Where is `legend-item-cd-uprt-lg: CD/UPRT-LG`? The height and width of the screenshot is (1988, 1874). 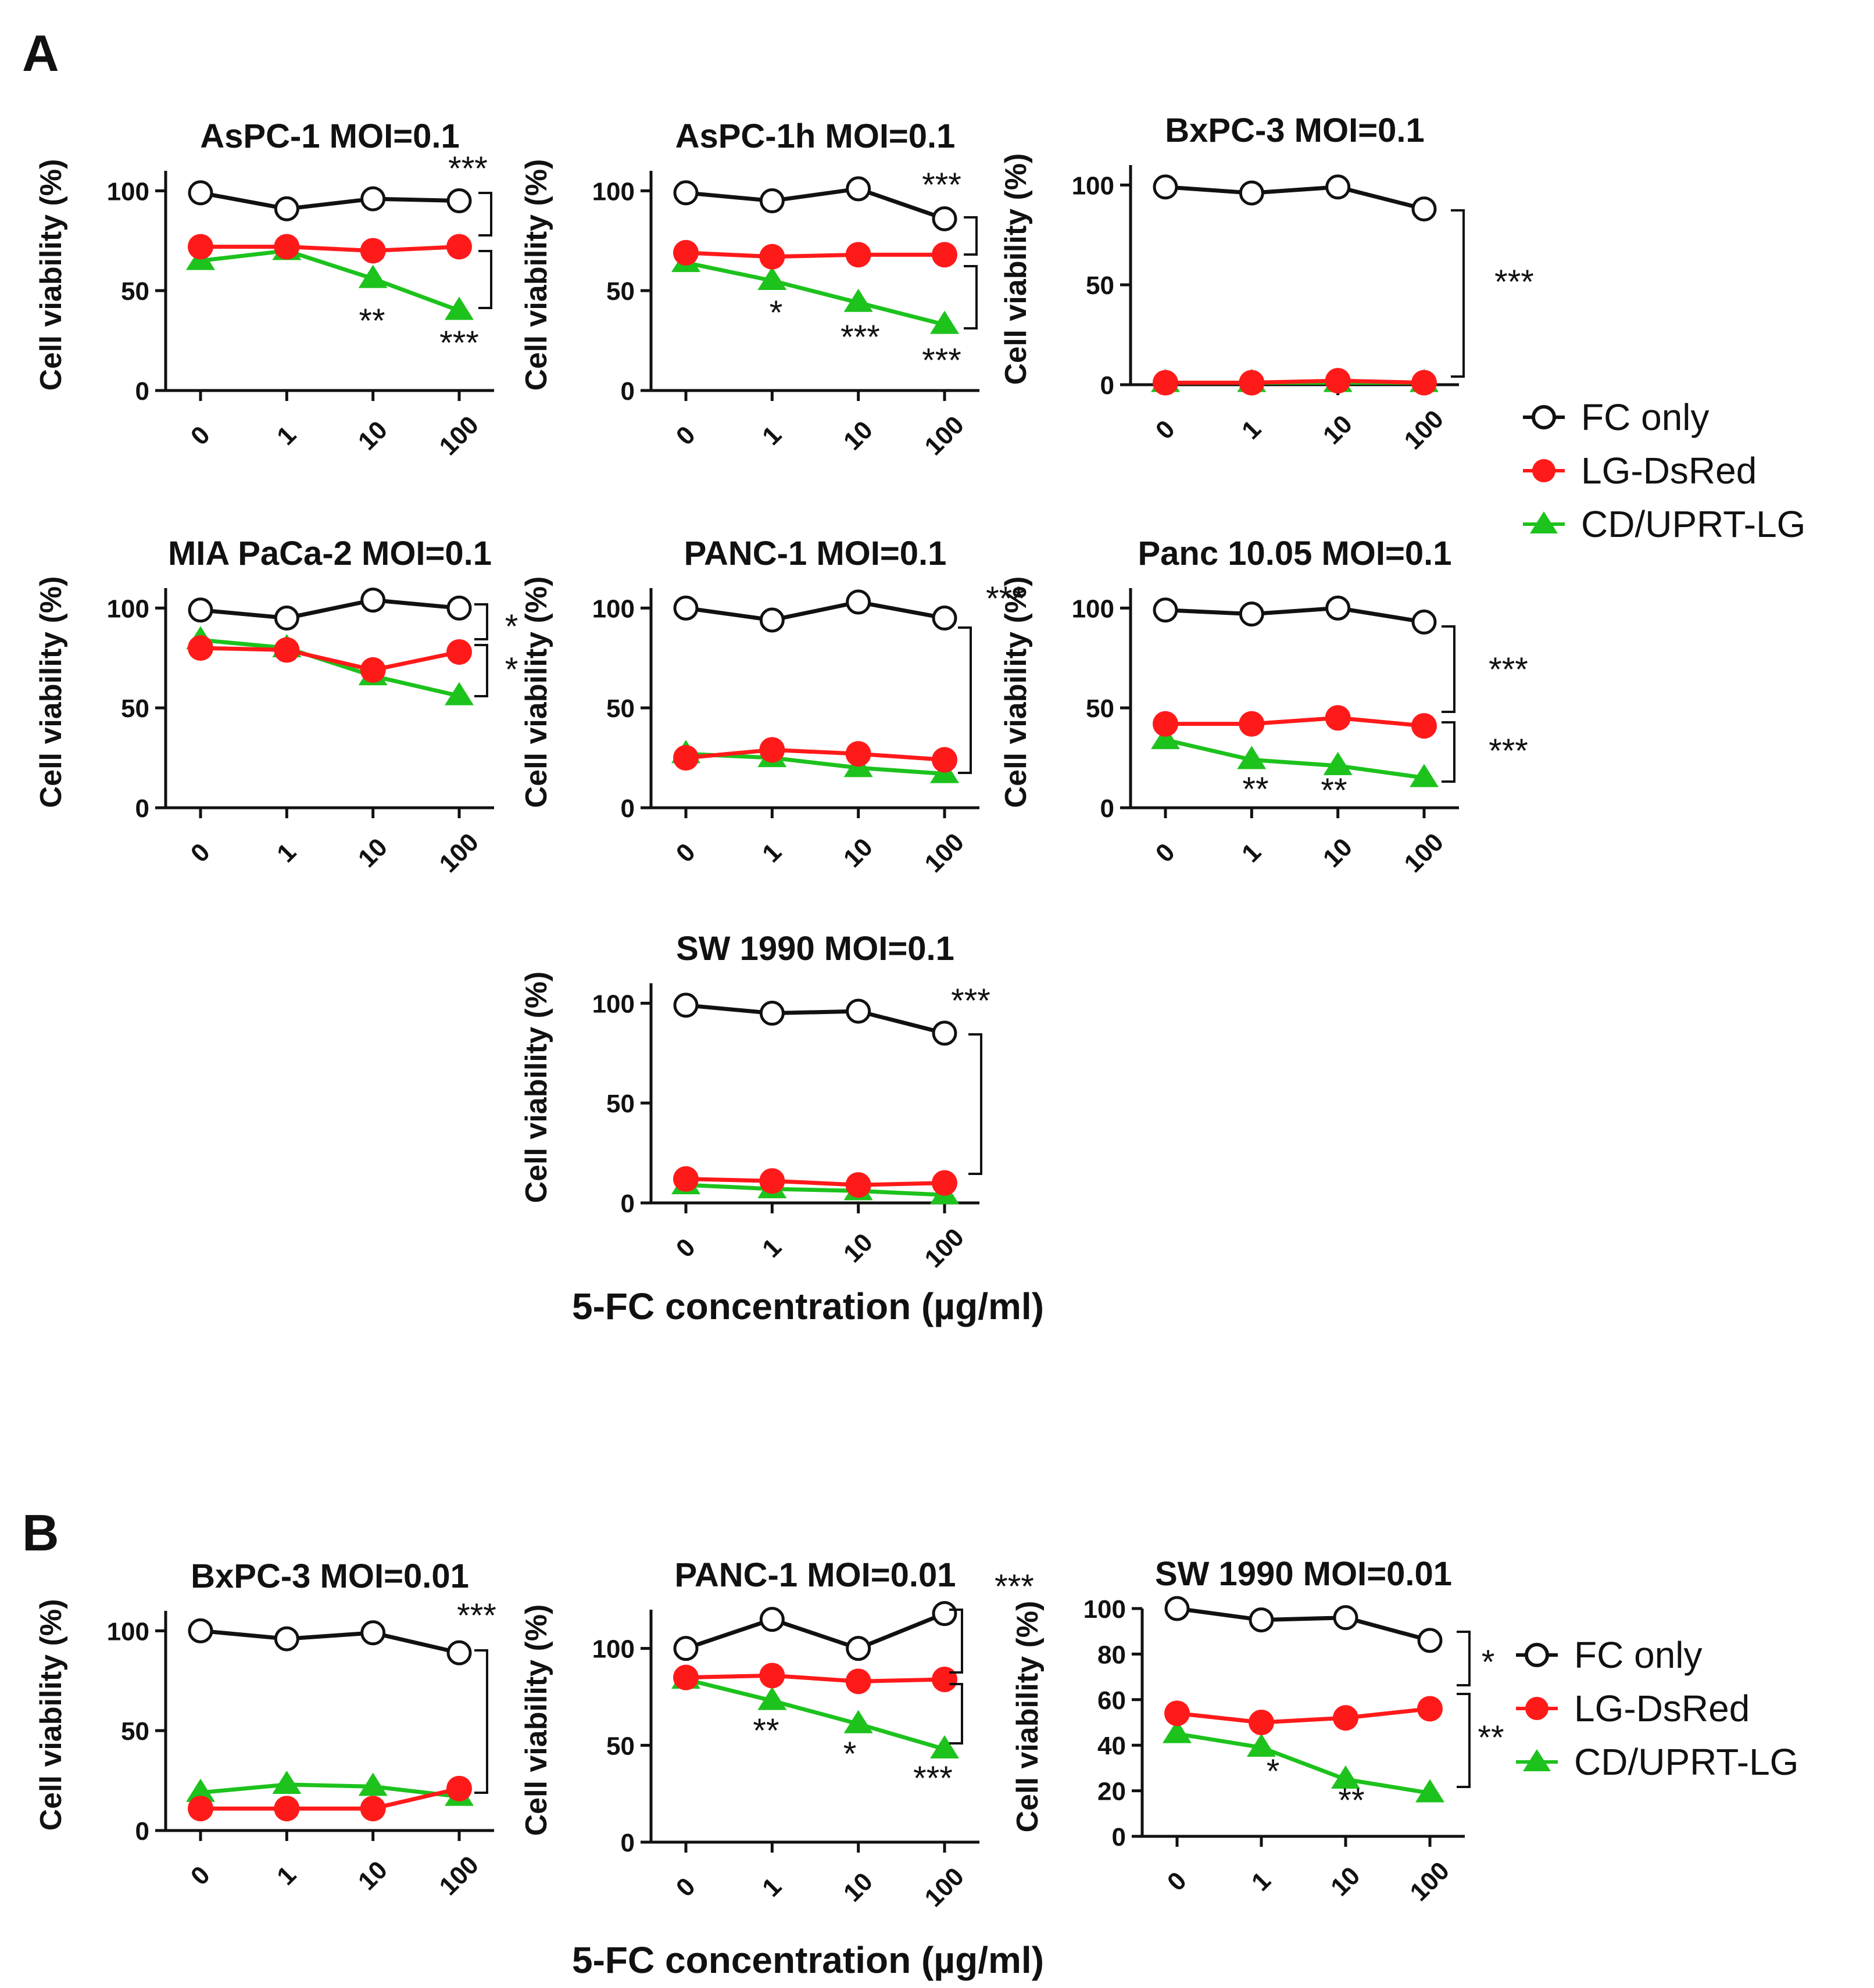
legend-item-cd-uprt-lg: CD/UPRT-LG is located at coordinates (1664, 524).